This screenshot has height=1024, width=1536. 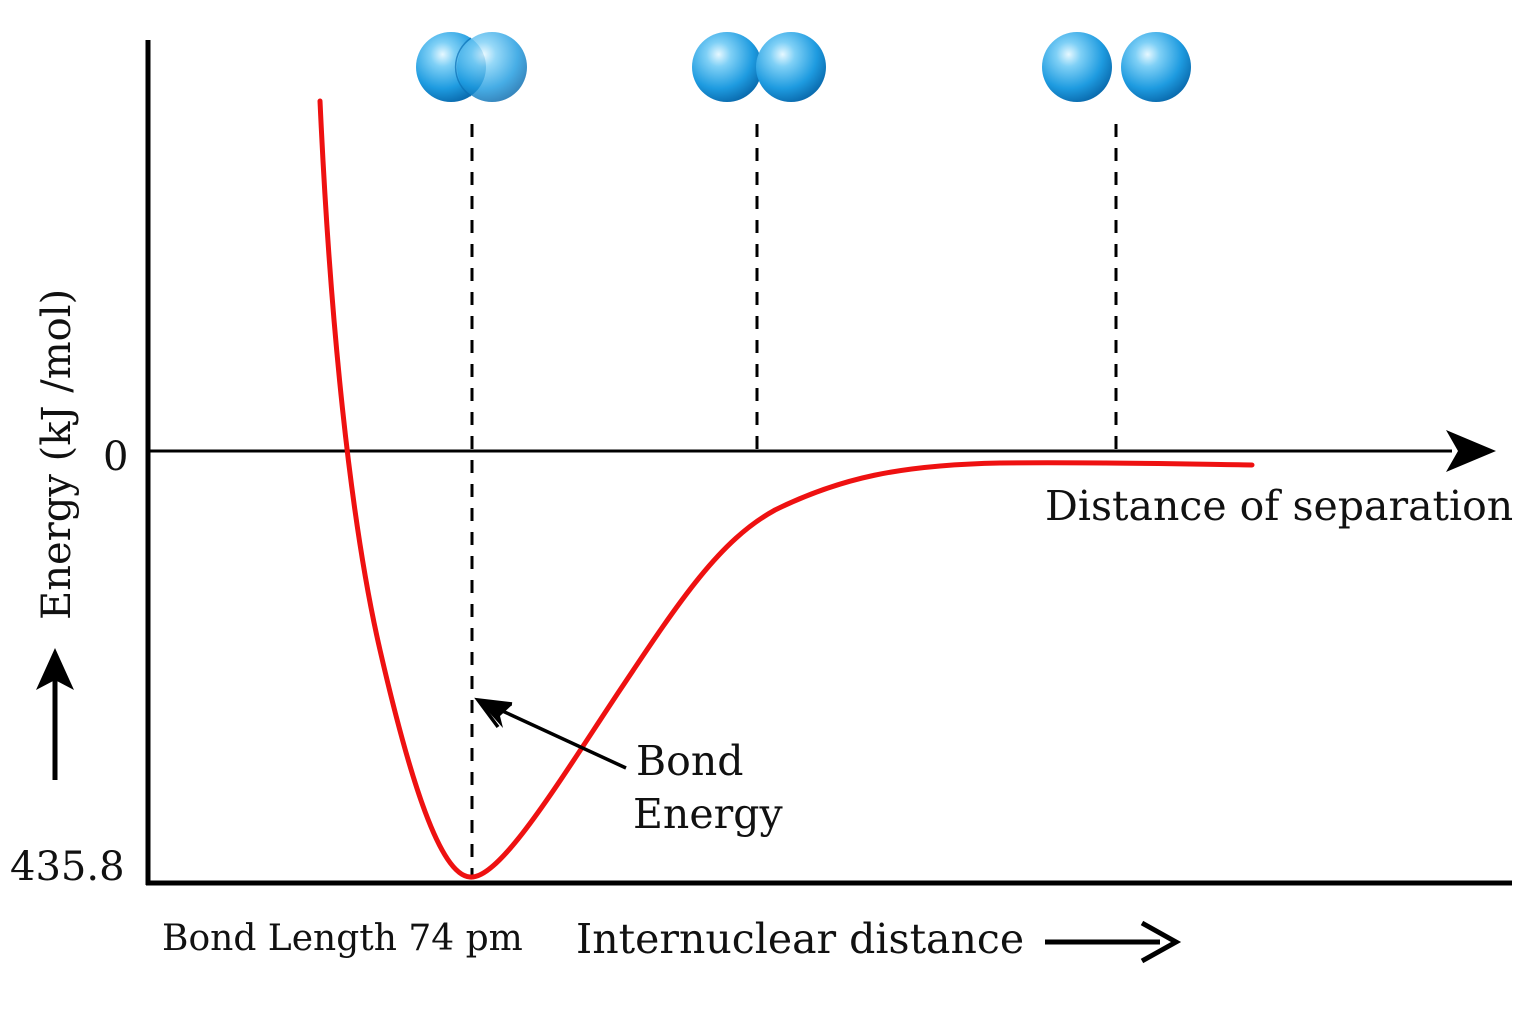 I want to click on min-energy-tick-label: 435.8, so click(x=67, y=867).